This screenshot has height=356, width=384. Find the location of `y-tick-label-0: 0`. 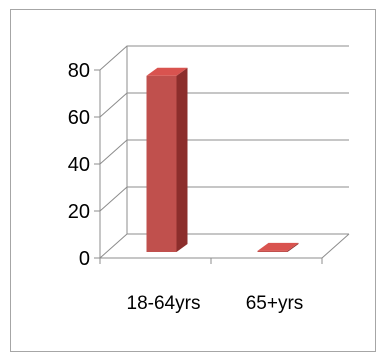

y-tick-label-0: 0 is located at coordinates (84, 259).